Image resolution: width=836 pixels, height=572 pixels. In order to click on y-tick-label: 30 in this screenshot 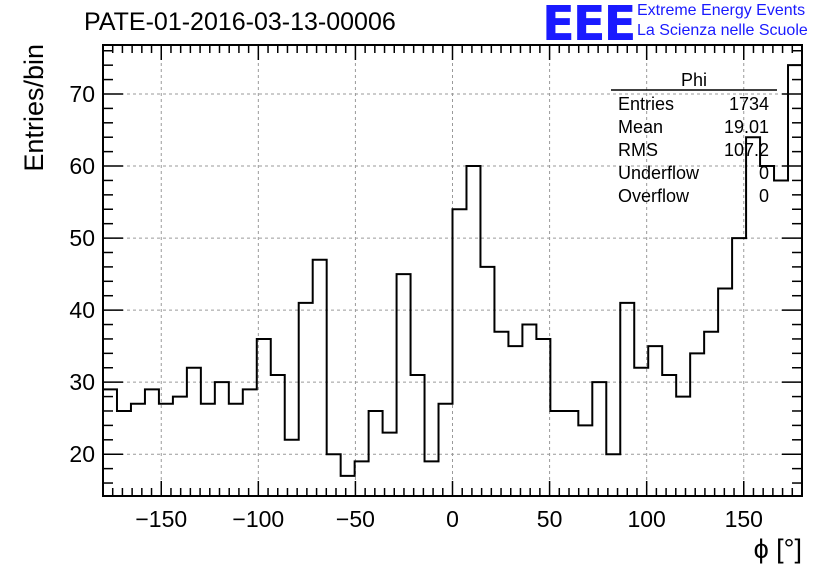, I will do `click(82, 382)`.